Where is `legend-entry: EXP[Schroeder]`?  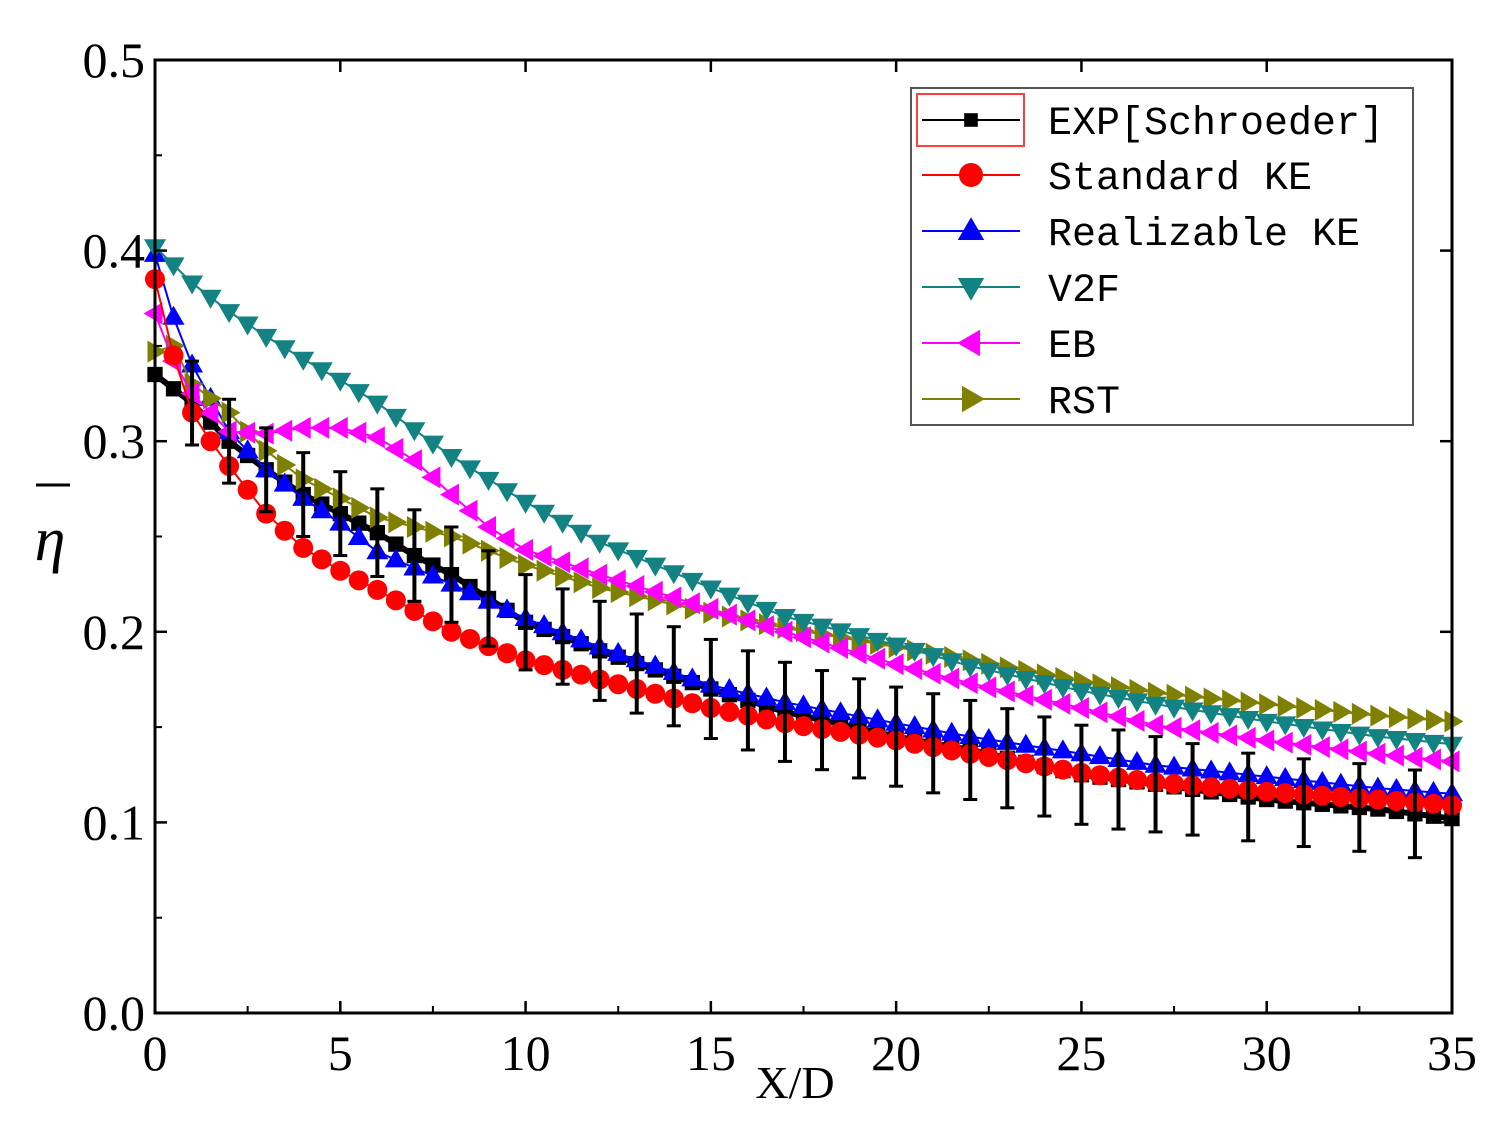 legend-entry: EXP[Schroeder] is located at coordinates (1150, 120).